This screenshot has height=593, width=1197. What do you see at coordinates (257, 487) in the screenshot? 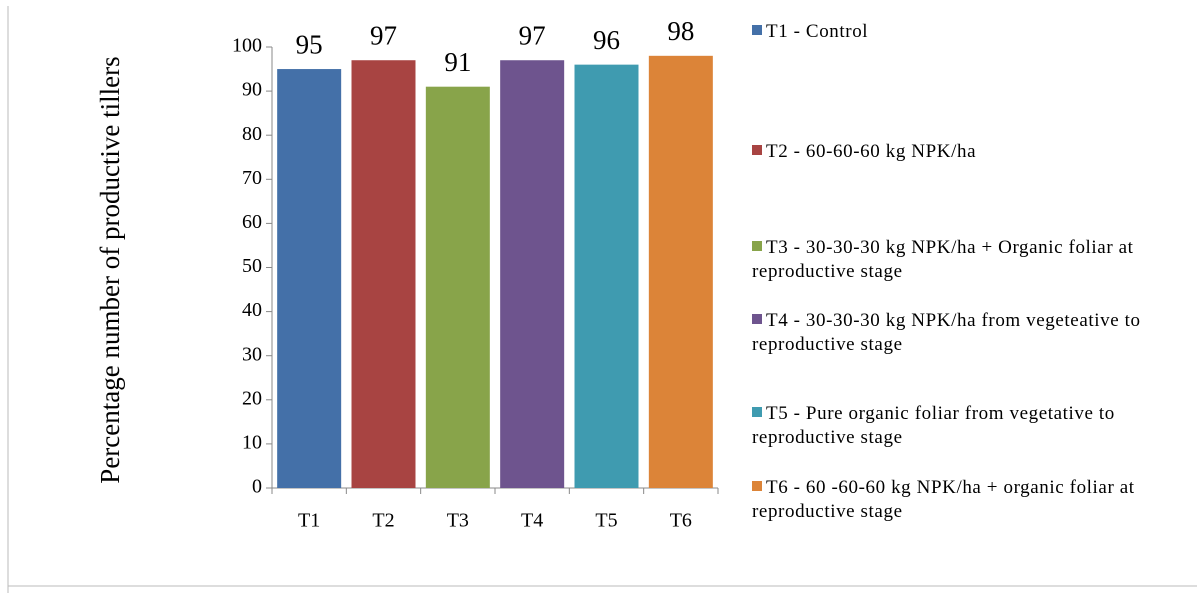
I see `y-tick-label: 0` at bounding box center [257, 487].